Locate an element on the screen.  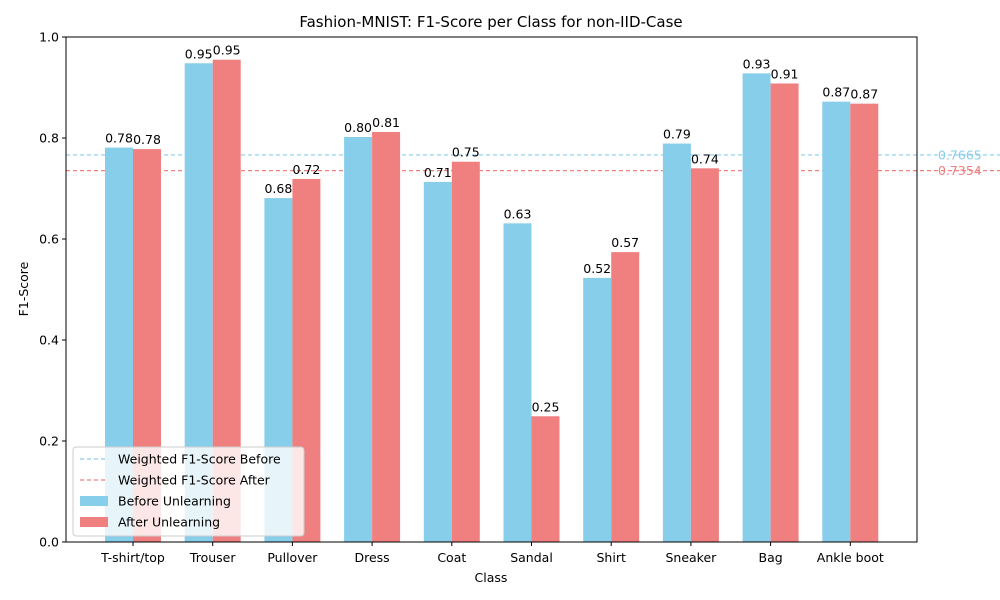
x-tick-label: Bag is located at coordinates (771, 557).